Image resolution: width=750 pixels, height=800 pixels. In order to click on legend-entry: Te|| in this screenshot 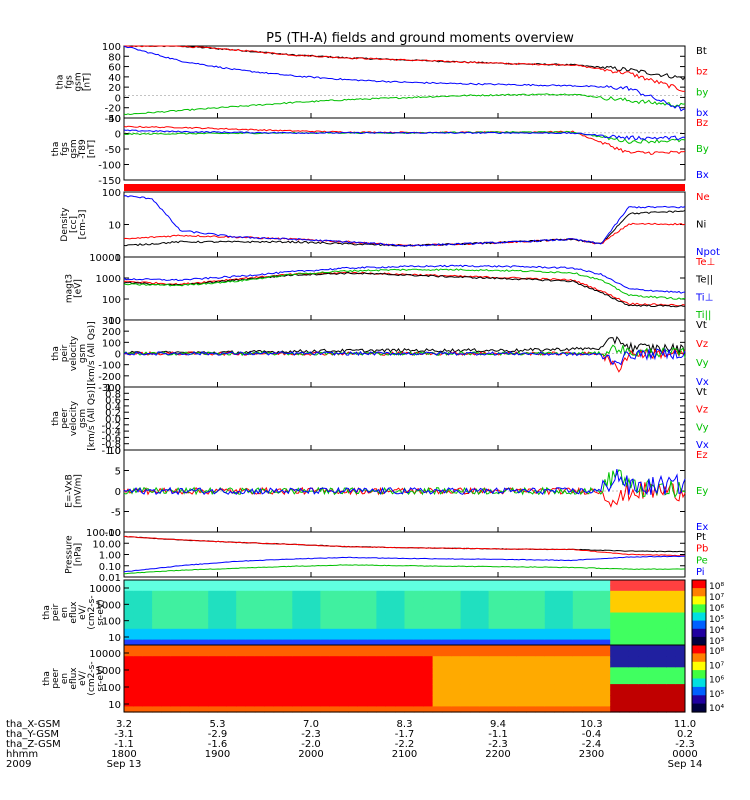, I will do `click(704, 280)`.